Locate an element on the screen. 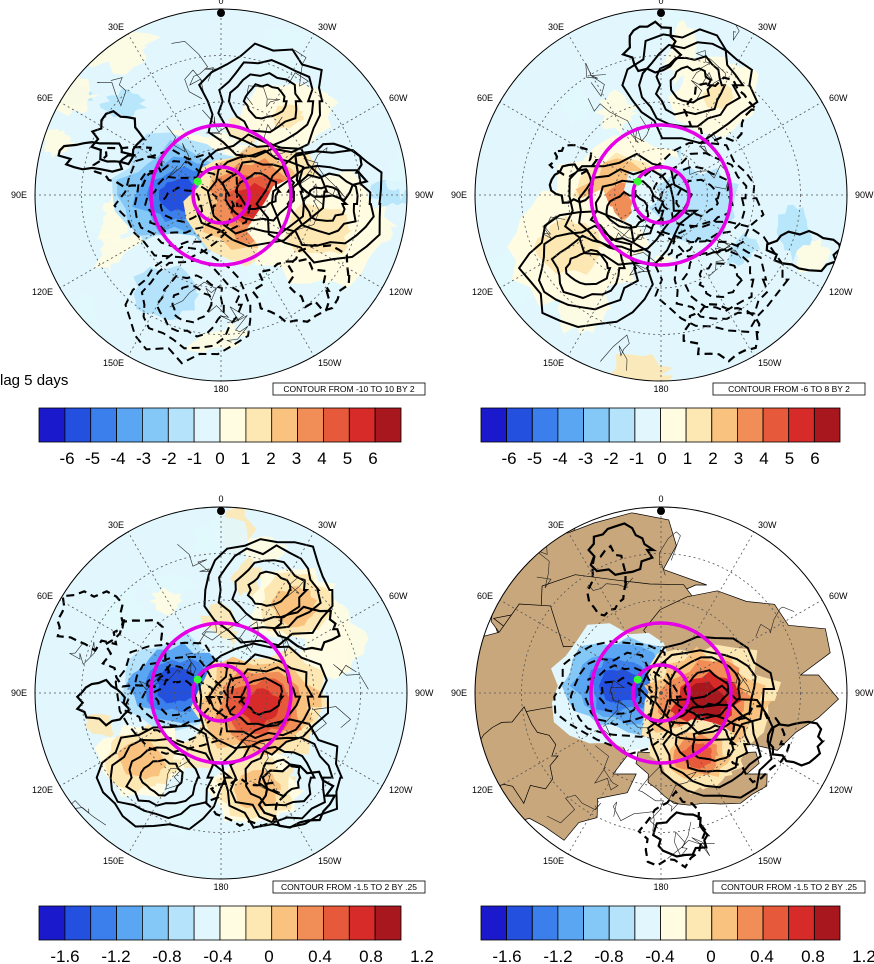 The image size is (874, 964). colorbar-tick-label: 1.2 is located at coordinates (422, 955).